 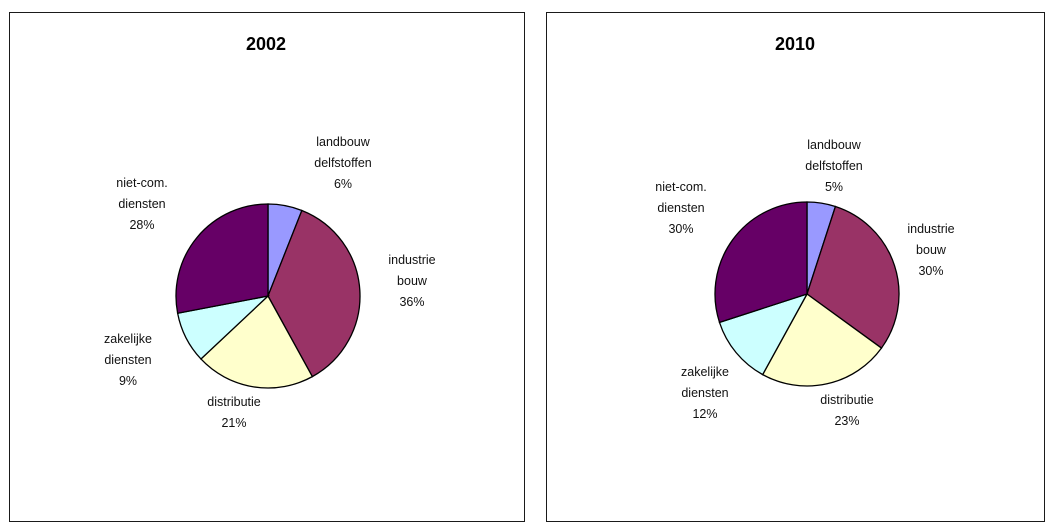 What do you see at coordinates (266, 44) in the screenshot?
I see `chart-title: 2002` at bounding box center [266, 44].